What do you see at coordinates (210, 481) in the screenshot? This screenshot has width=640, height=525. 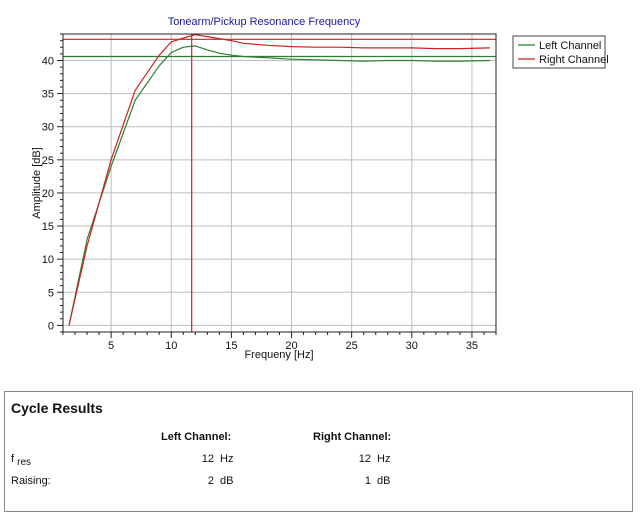 I see `raising-left-value: 2` at bounding box center [210, 481].